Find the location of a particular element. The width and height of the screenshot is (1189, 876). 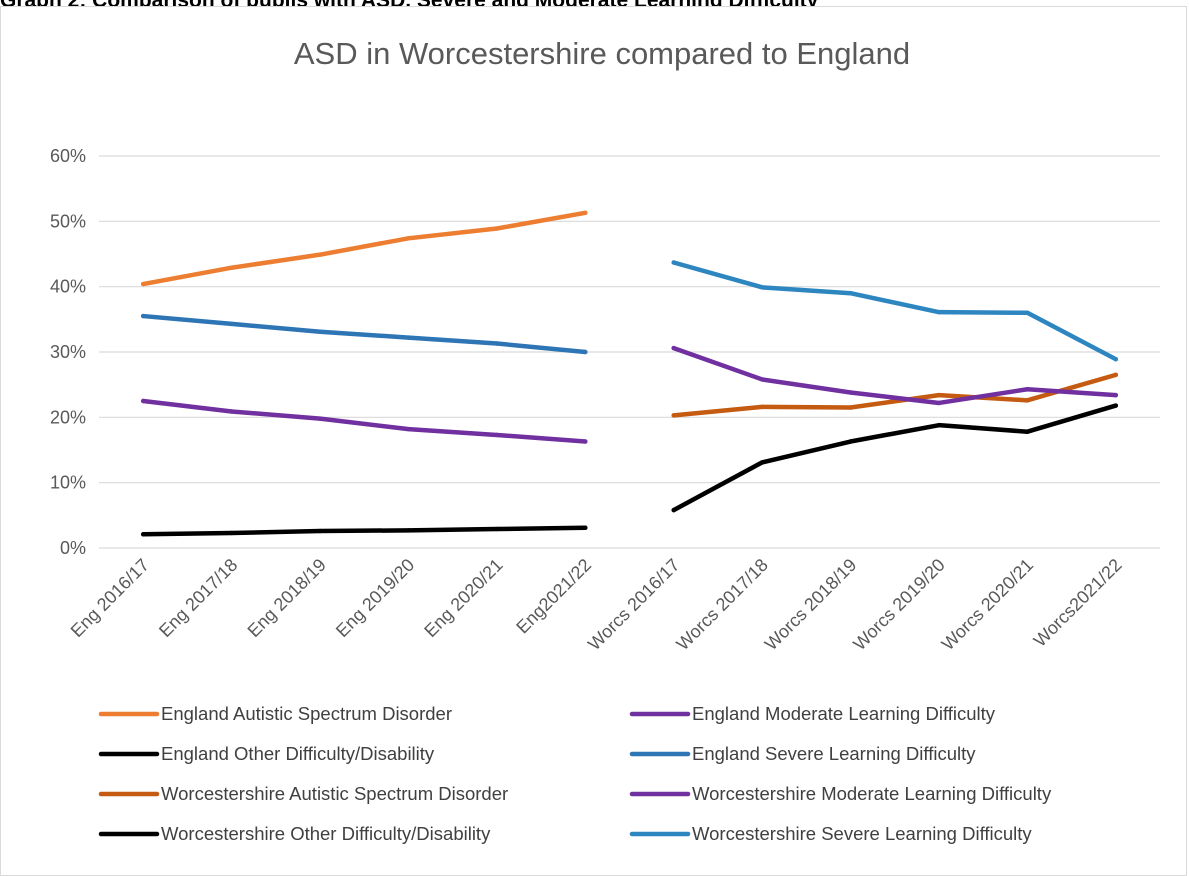

legend-entry: England Autistic Spectrum Disorder is located at coordinates (306, 713).